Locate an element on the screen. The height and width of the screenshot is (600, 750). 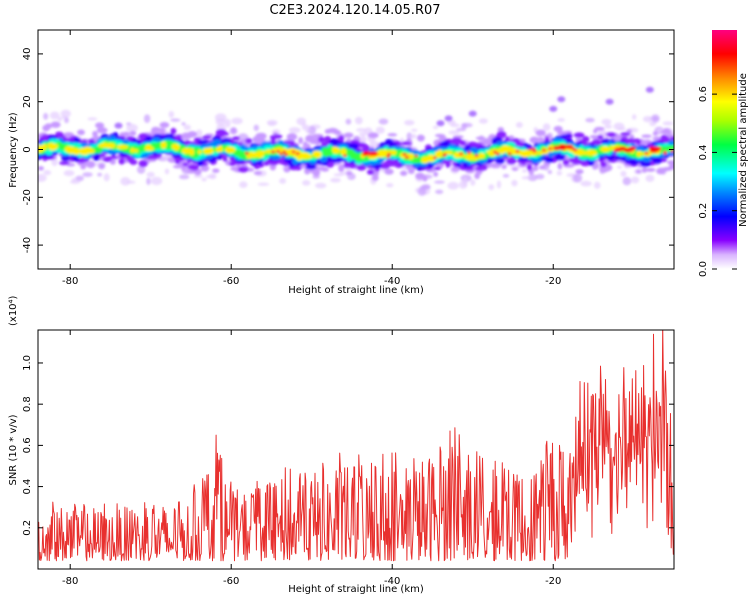
spectrogram-y-label: Frequency (Hz) is located at coordinates (13, 150).